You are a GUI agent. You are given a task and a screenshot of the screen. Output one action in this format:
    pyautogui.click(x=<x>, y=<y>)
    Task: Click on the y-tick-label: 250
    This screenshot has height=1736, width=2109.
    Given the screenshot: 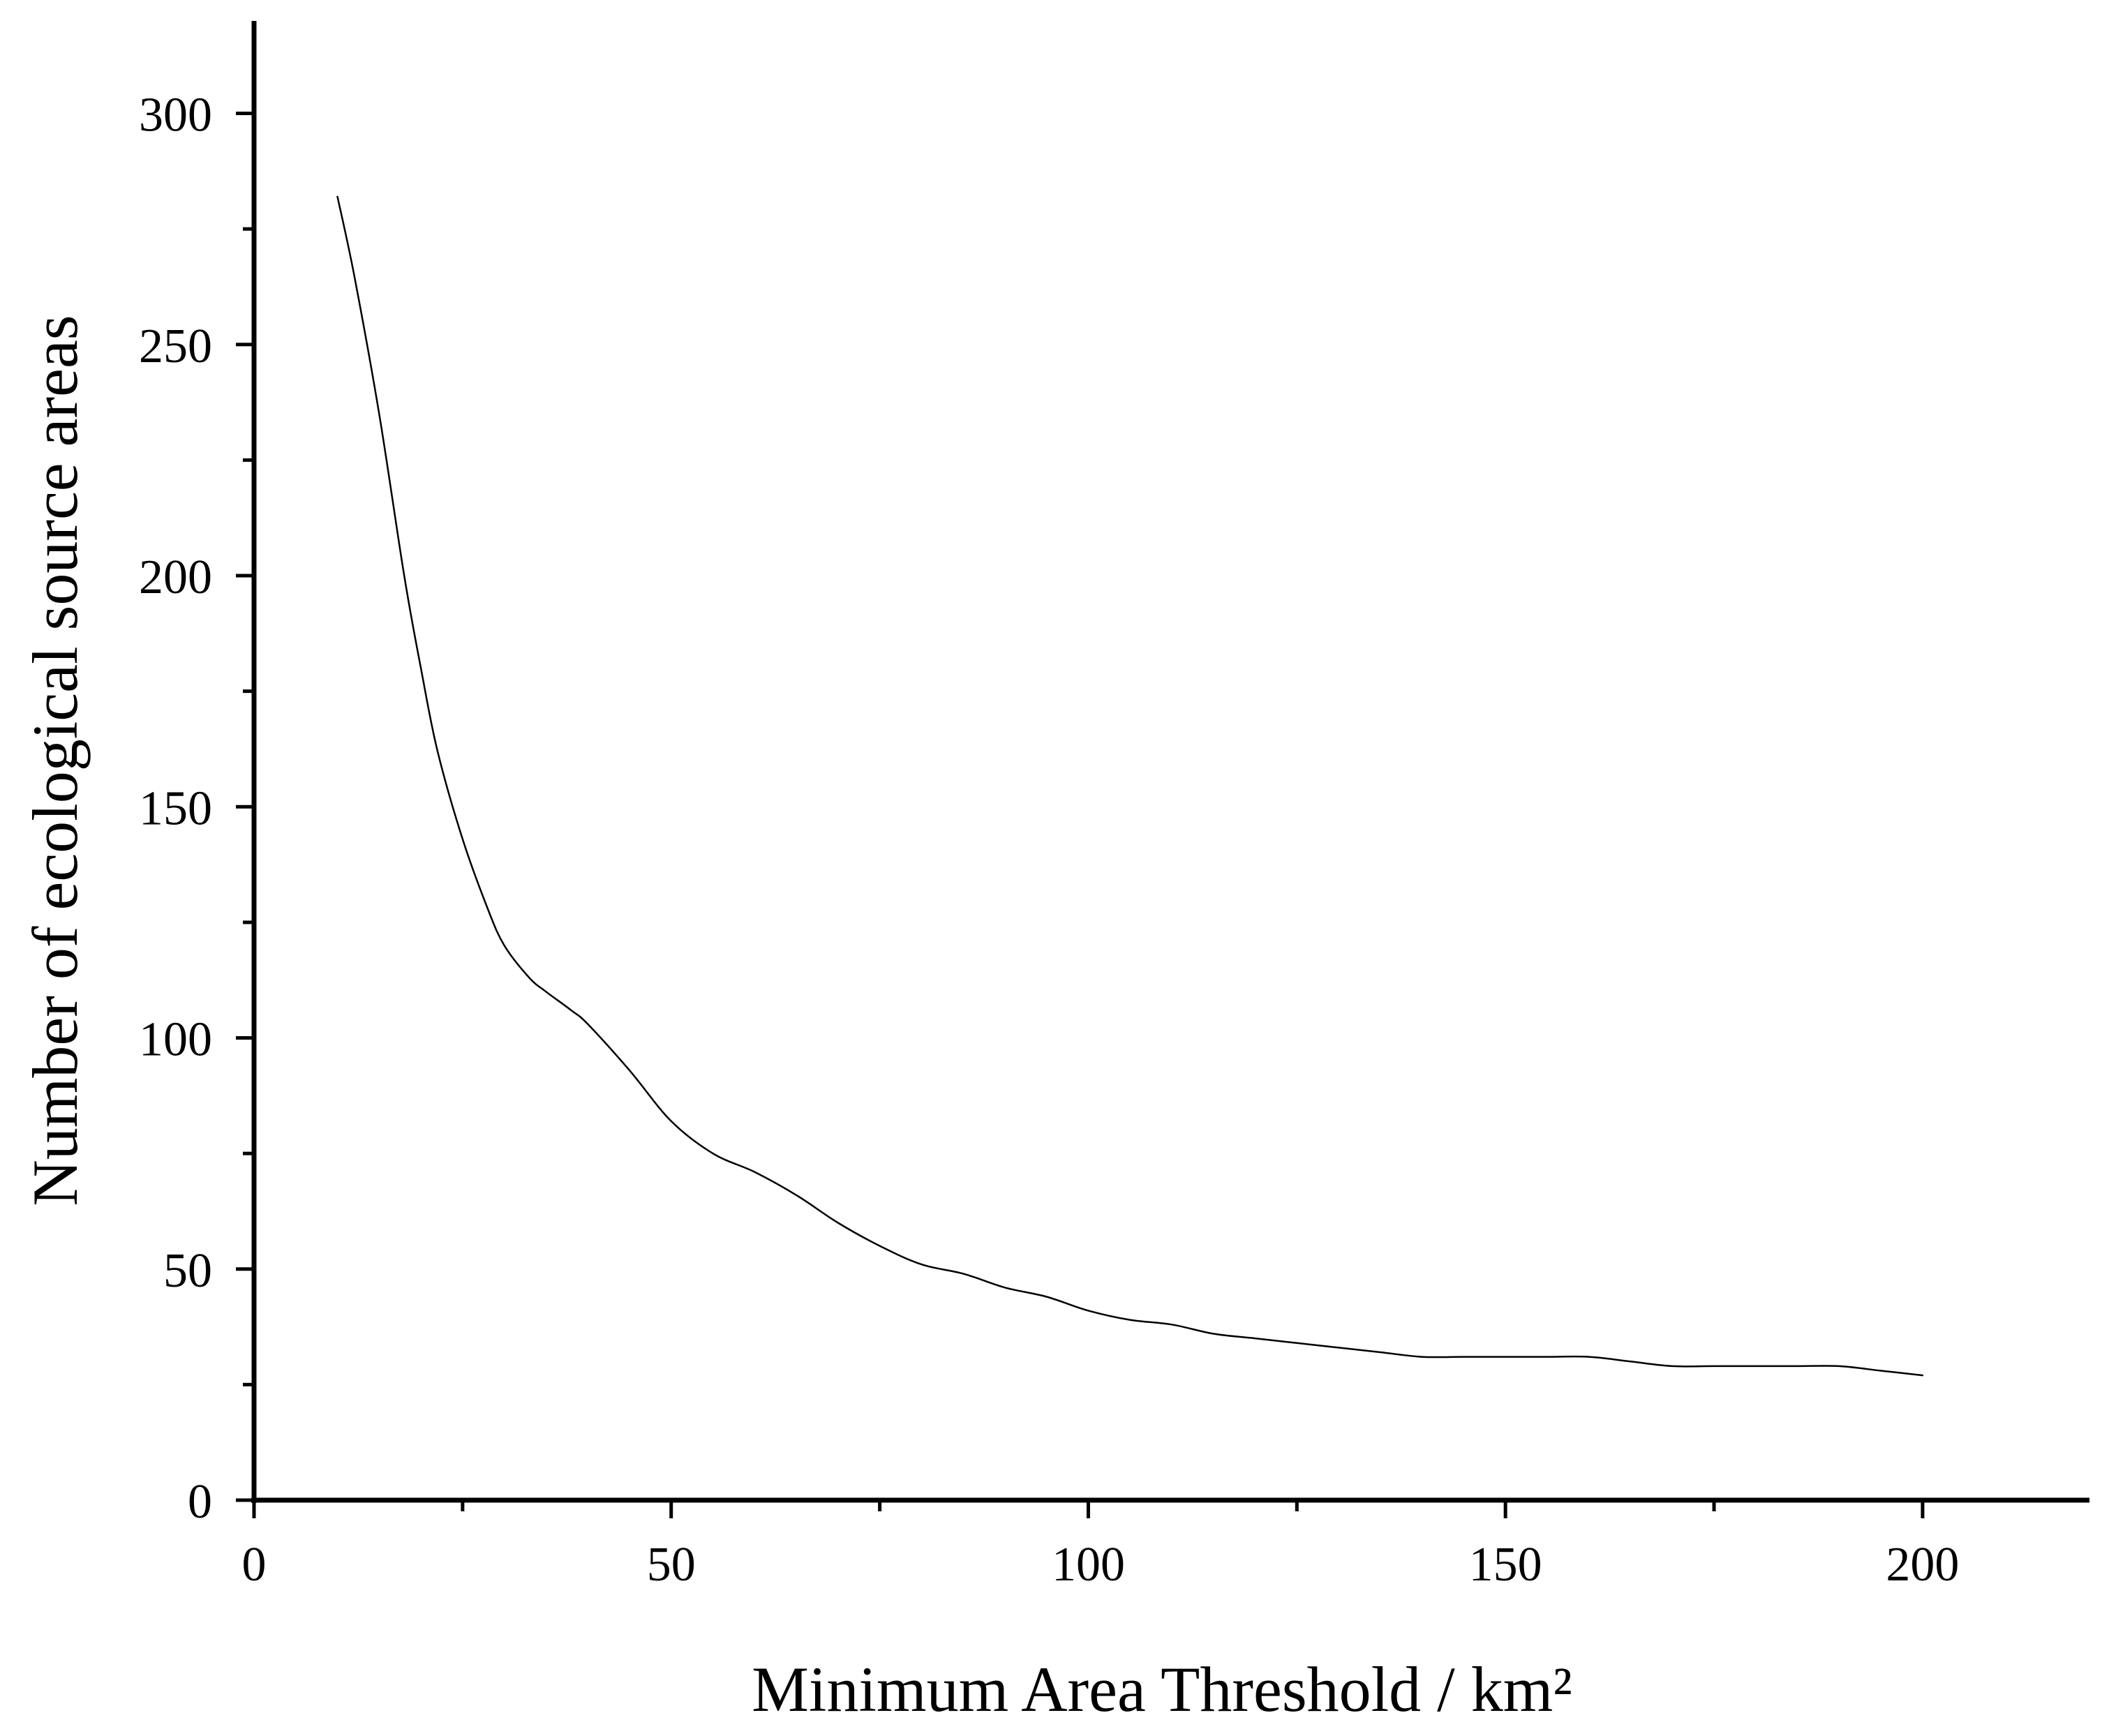 What is the action you would take?
    pyautogui.click(x=175, y=346)
    